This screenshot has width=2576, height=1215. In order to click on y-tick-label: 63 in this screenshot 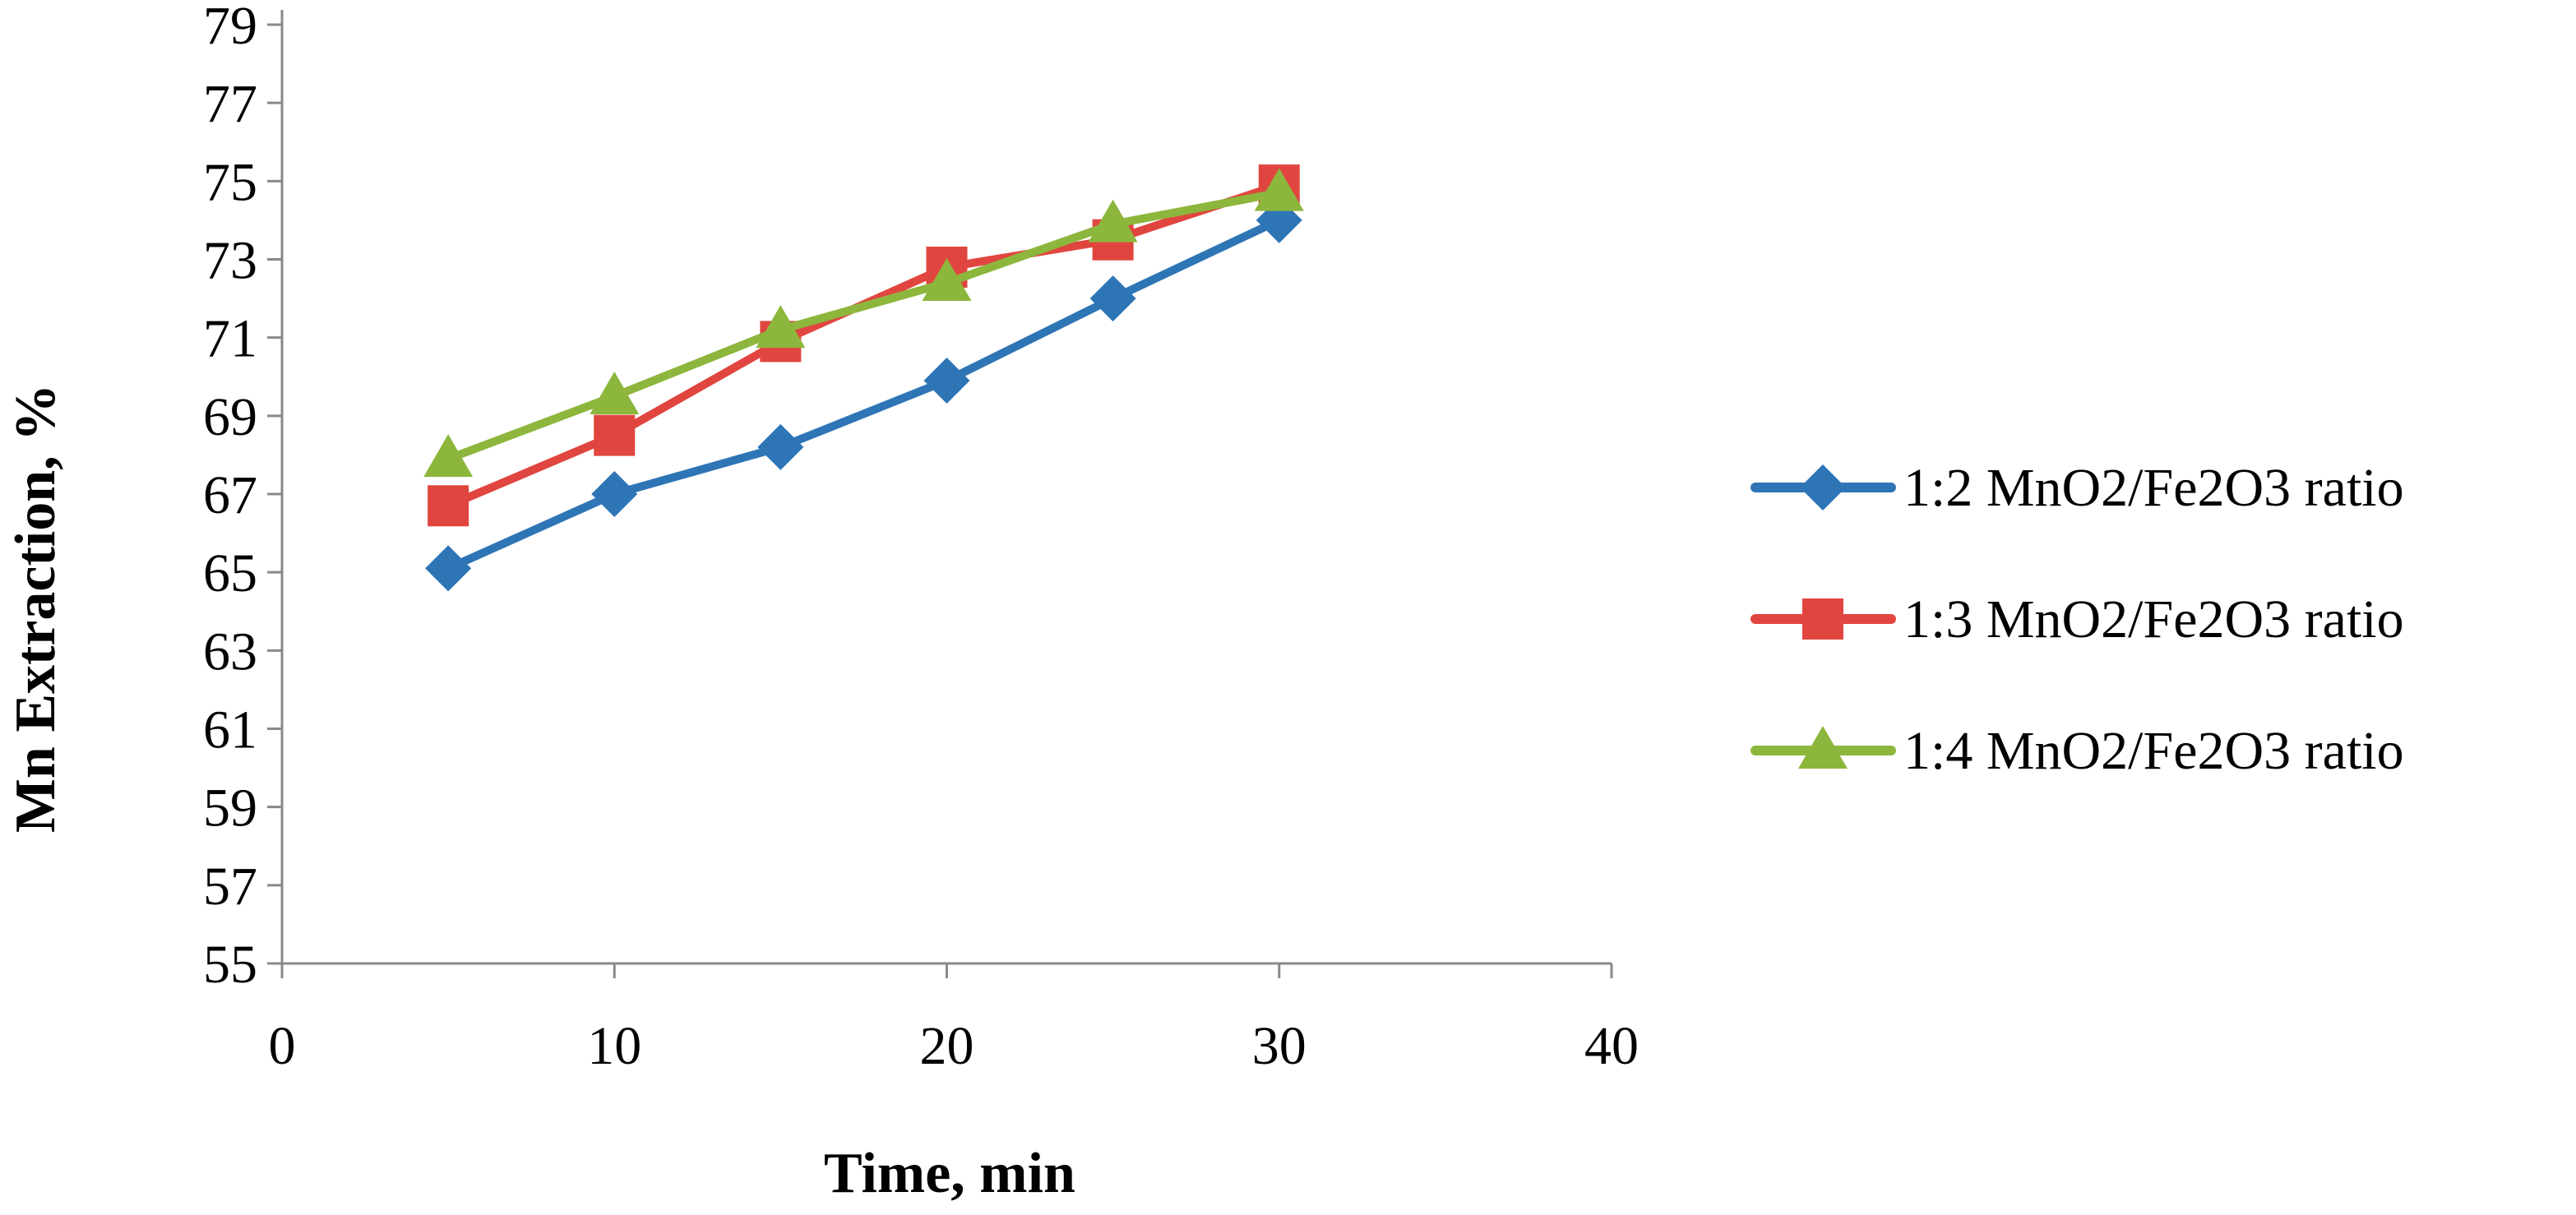, I will do `click(230, 651)`.